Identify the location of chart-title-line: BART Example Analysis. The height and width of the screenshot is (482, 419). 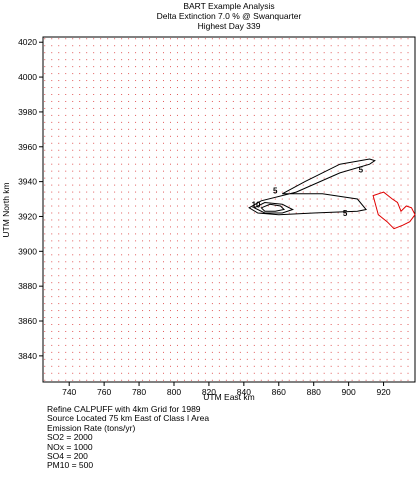
(228, 6).